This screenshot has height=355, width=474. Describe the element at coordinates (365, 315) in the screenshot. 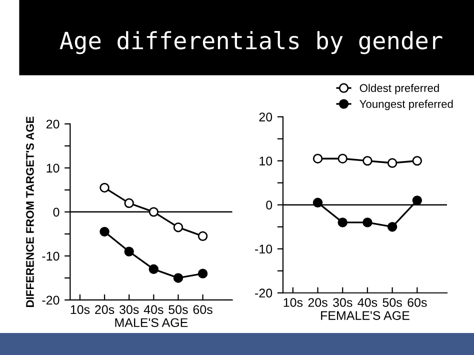

I see `x-axis-title: FEMALE'S AGE` at that location.